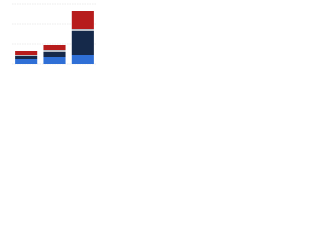 This screenshot has height=240, width=320. What do you see at coordinates (54, 34) in the screenshot?
I see `chart` at bounding box center [54, 34].